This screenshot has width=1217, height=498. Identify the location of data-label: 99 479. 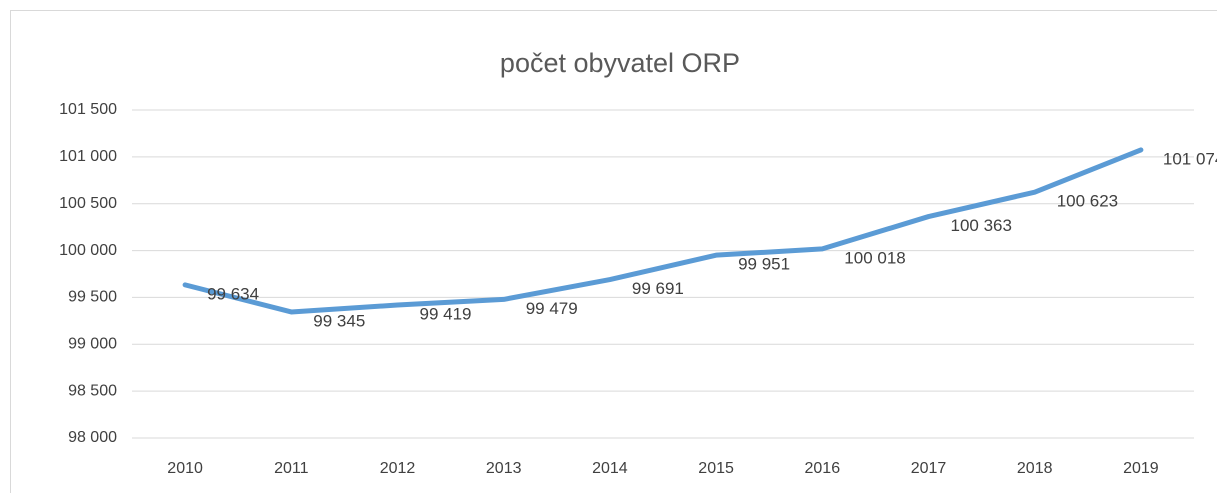
(552, 308).